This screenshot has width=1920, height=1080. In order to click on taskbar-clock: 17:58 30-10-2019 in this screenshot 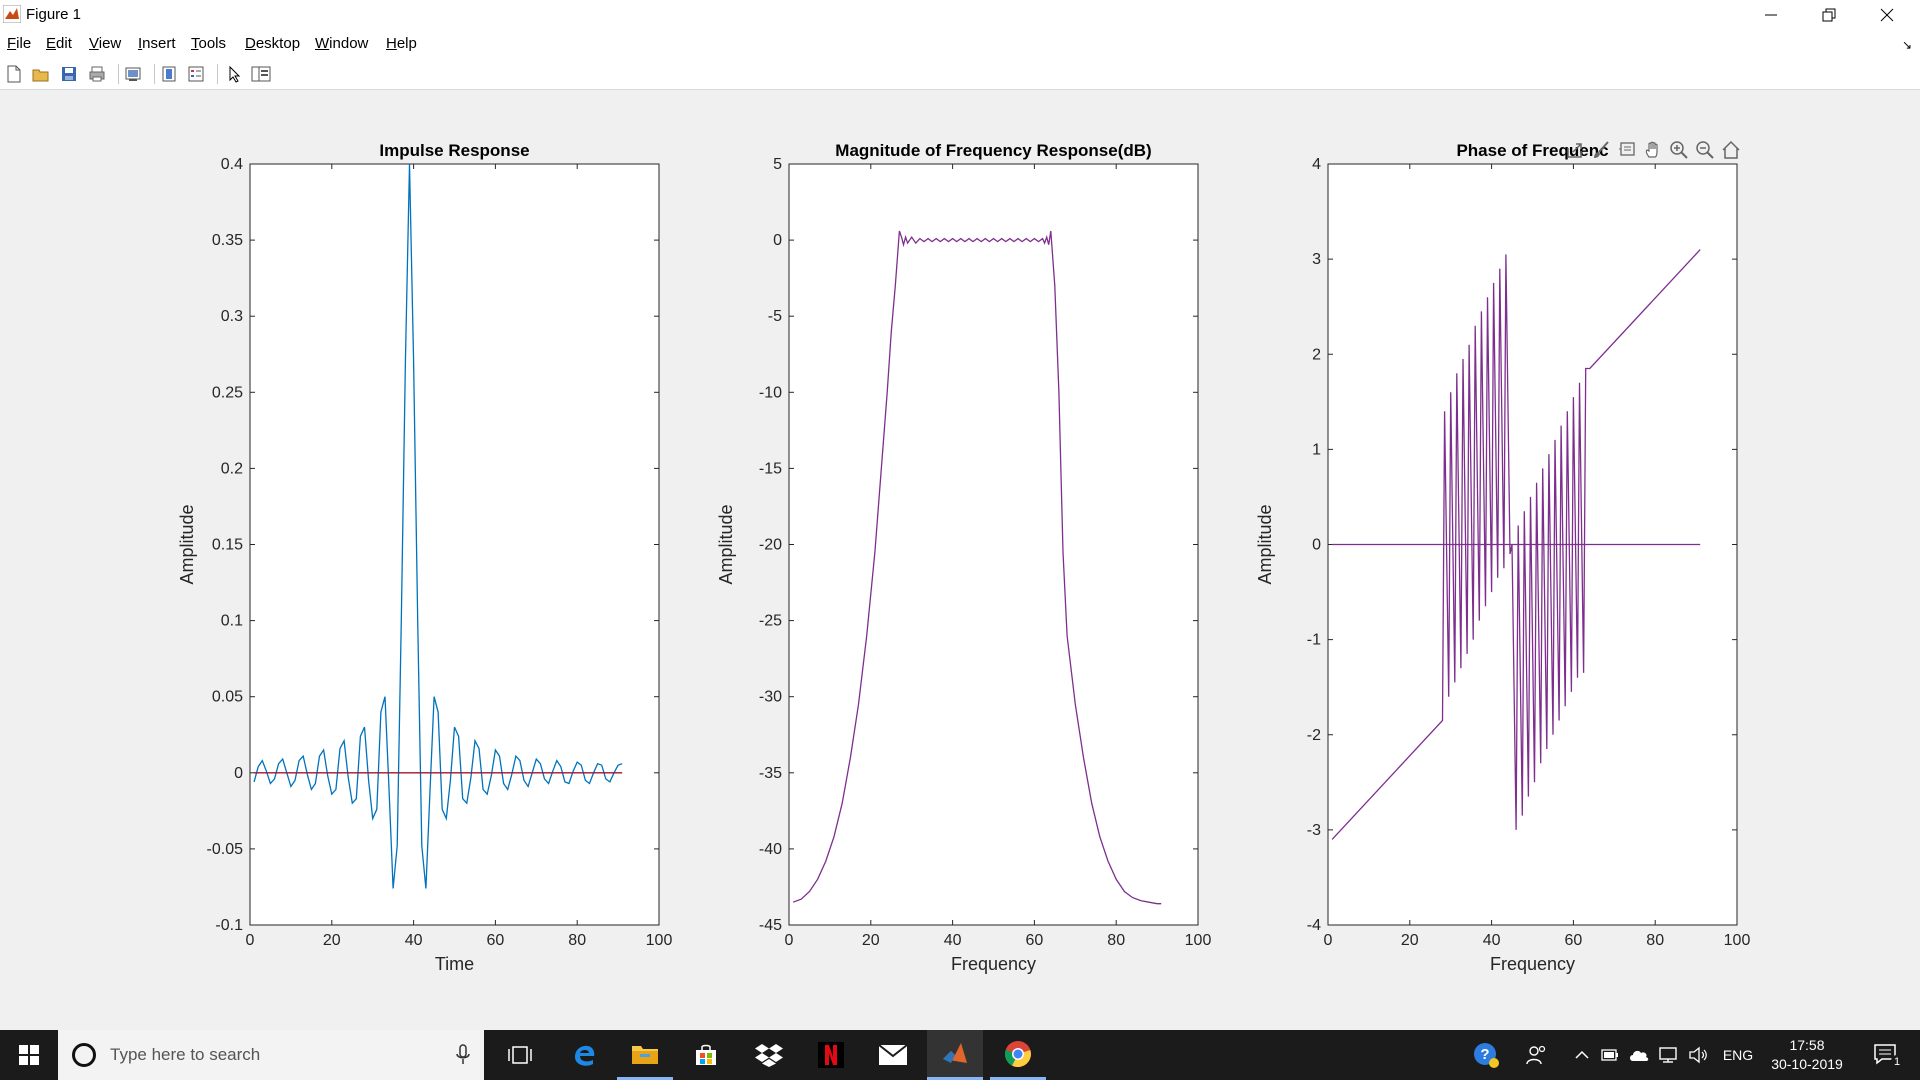, I will do `click(1807, 1055)`.